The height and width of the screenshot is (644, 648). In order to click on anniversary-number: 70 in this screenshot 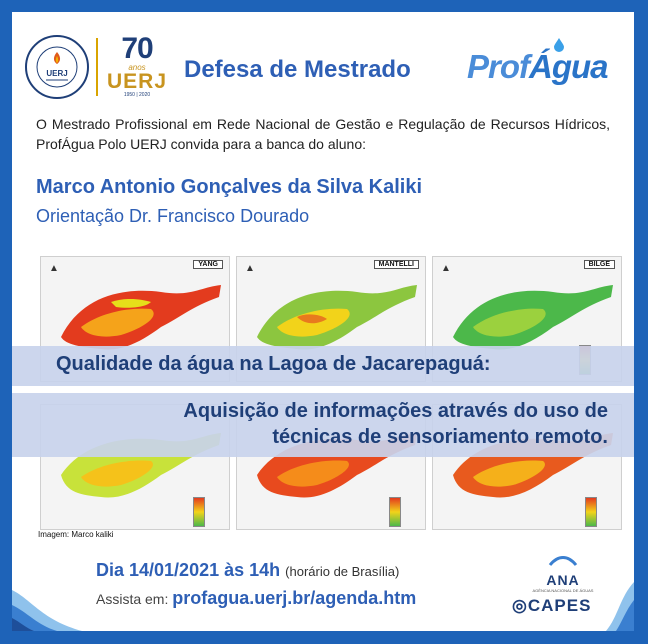, I will do `click(137, 48)`.